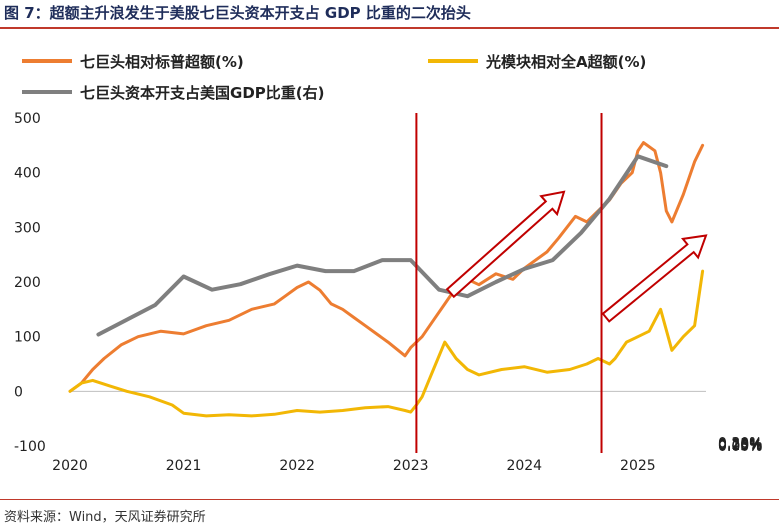 Image resolution: width=779 pixels, height=528 pixels. What do you see at coordinates (389, 28) in the screenshot?
I see `title-divider` at bounding box center [389, 28].